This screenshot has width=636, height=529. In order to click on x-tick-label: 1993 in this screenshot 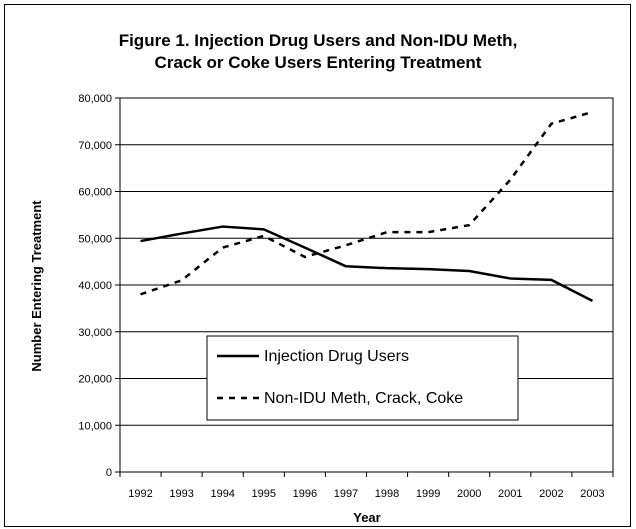, I will do `click(181, 494)`.